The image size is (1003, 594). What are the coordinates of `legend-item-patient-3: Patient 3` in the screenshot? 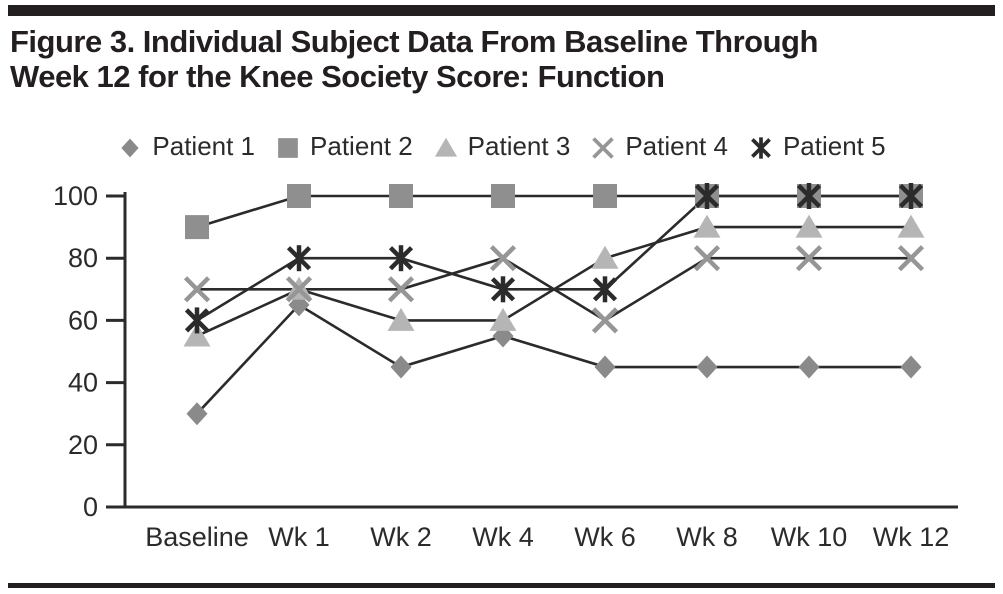 It's located at (502, 146).